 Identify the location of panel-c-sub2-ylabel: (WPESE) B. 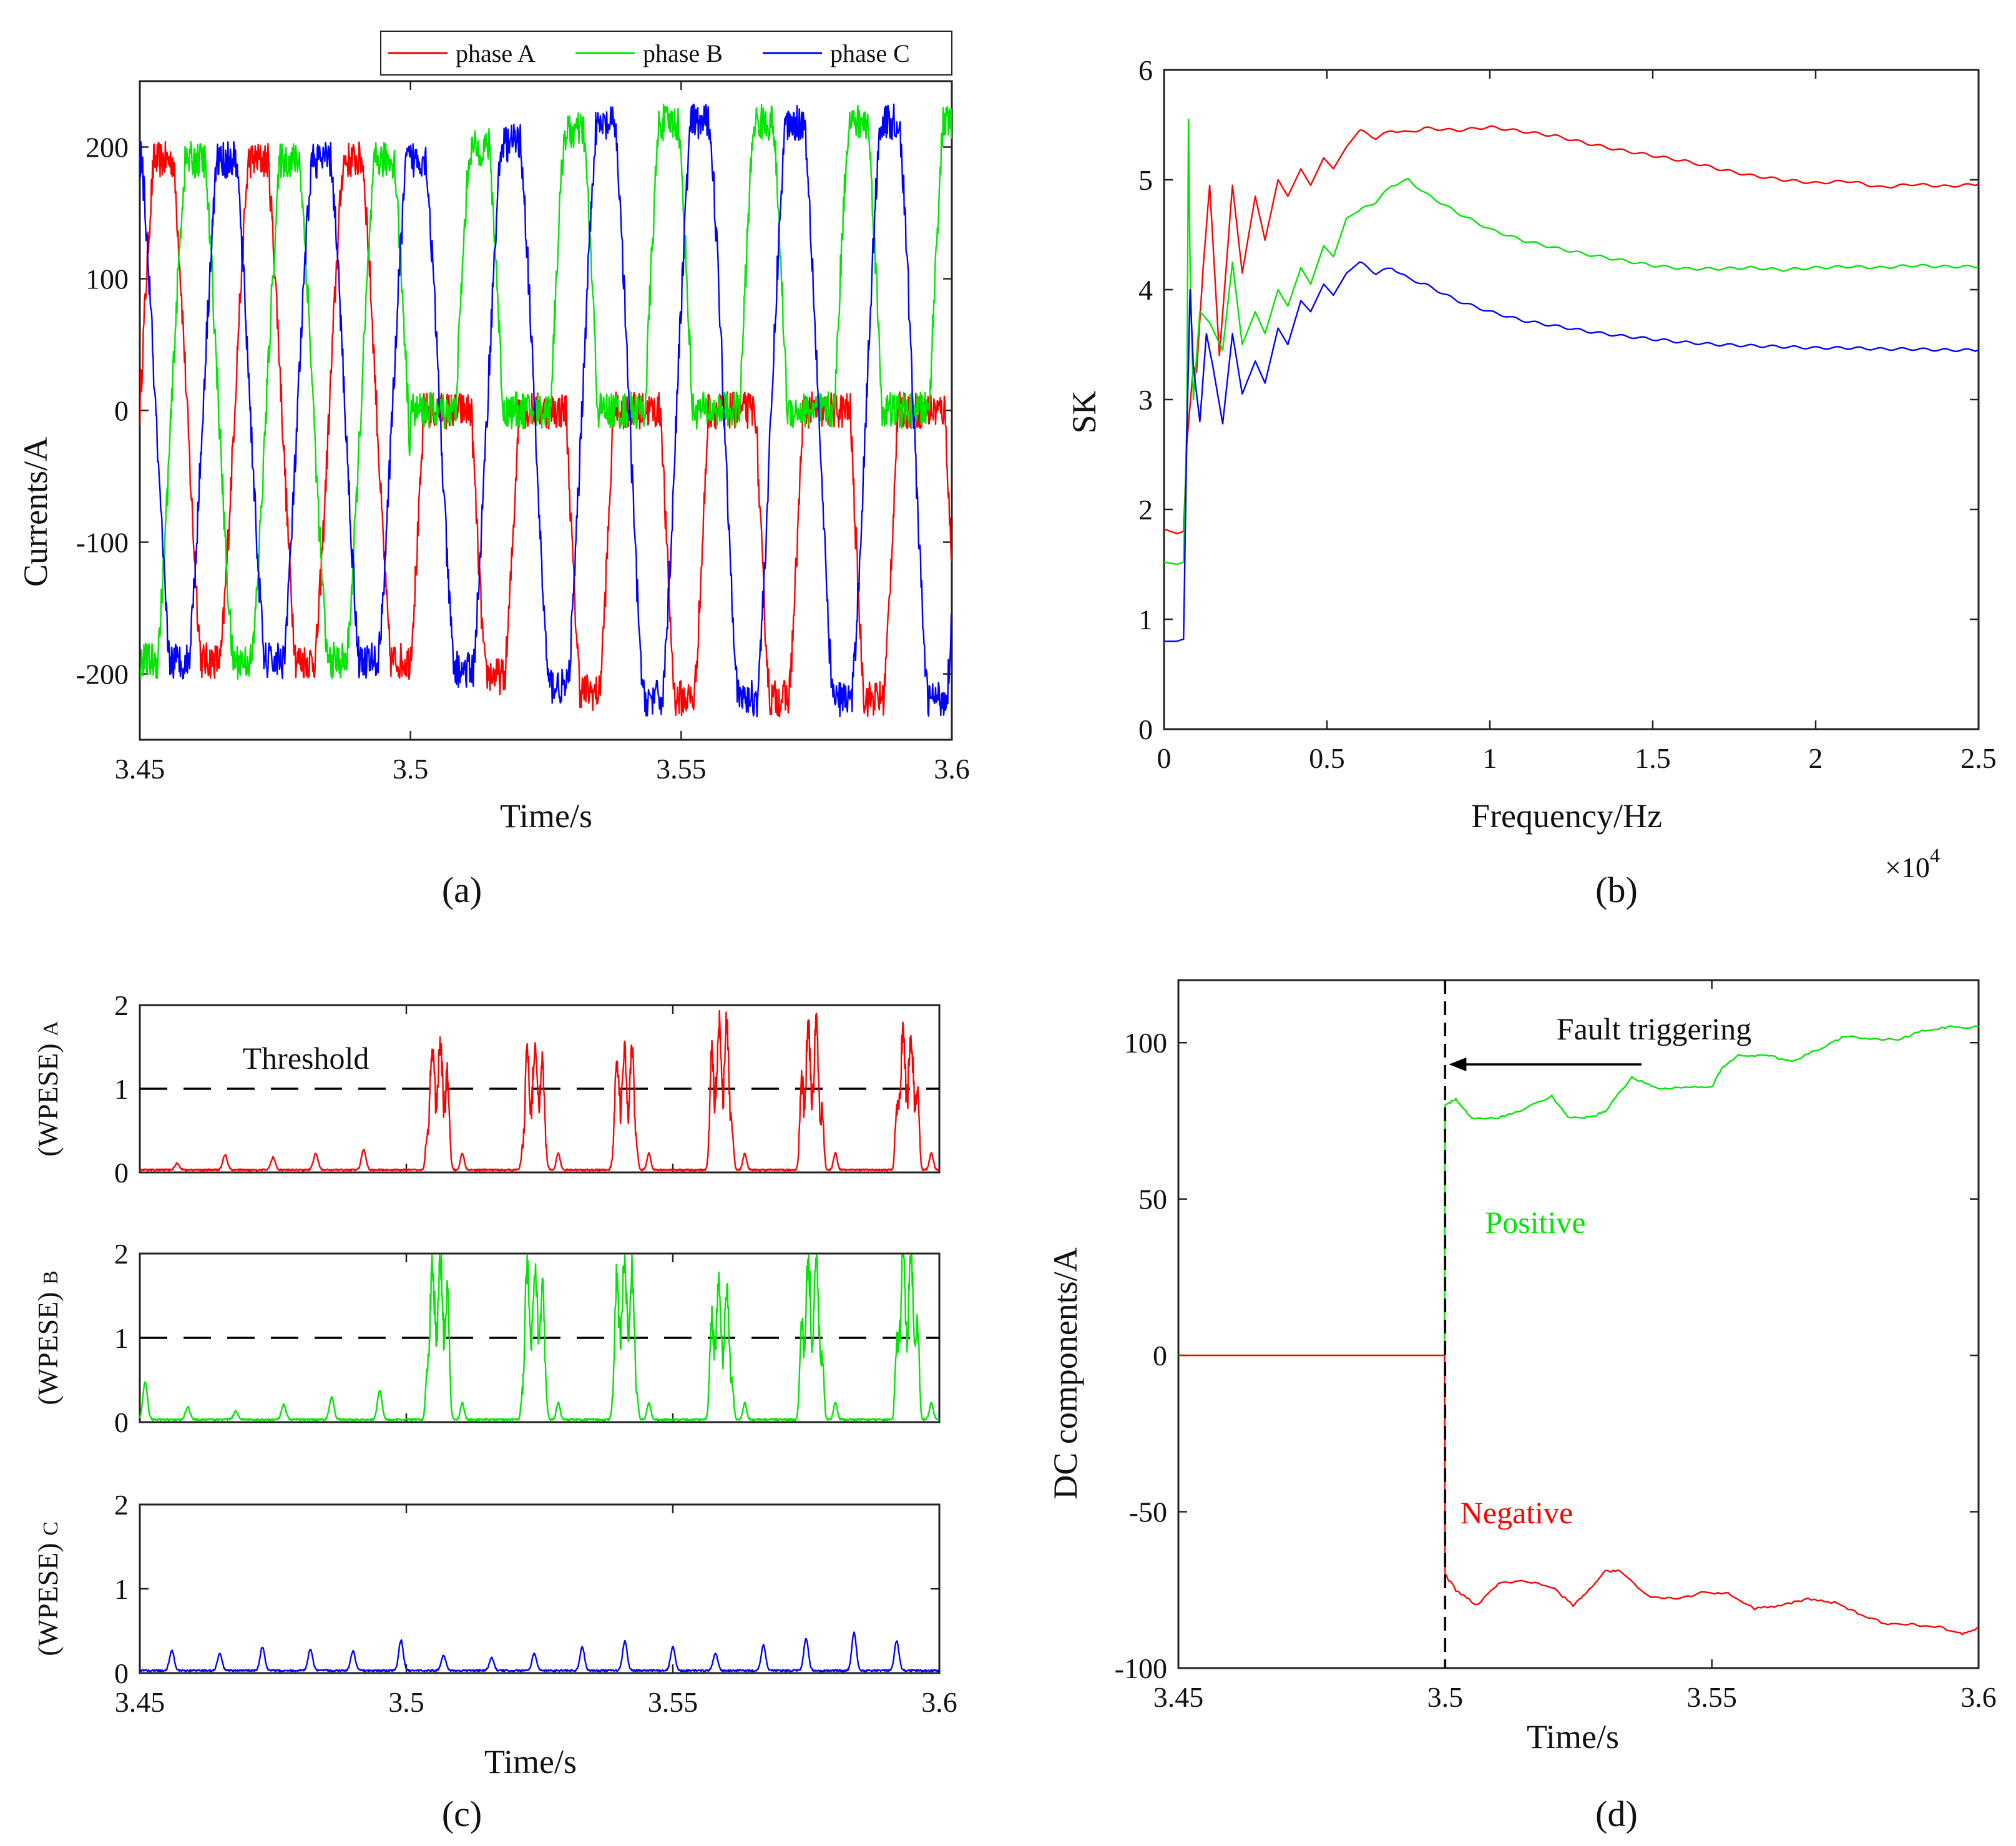
(48, 1338).